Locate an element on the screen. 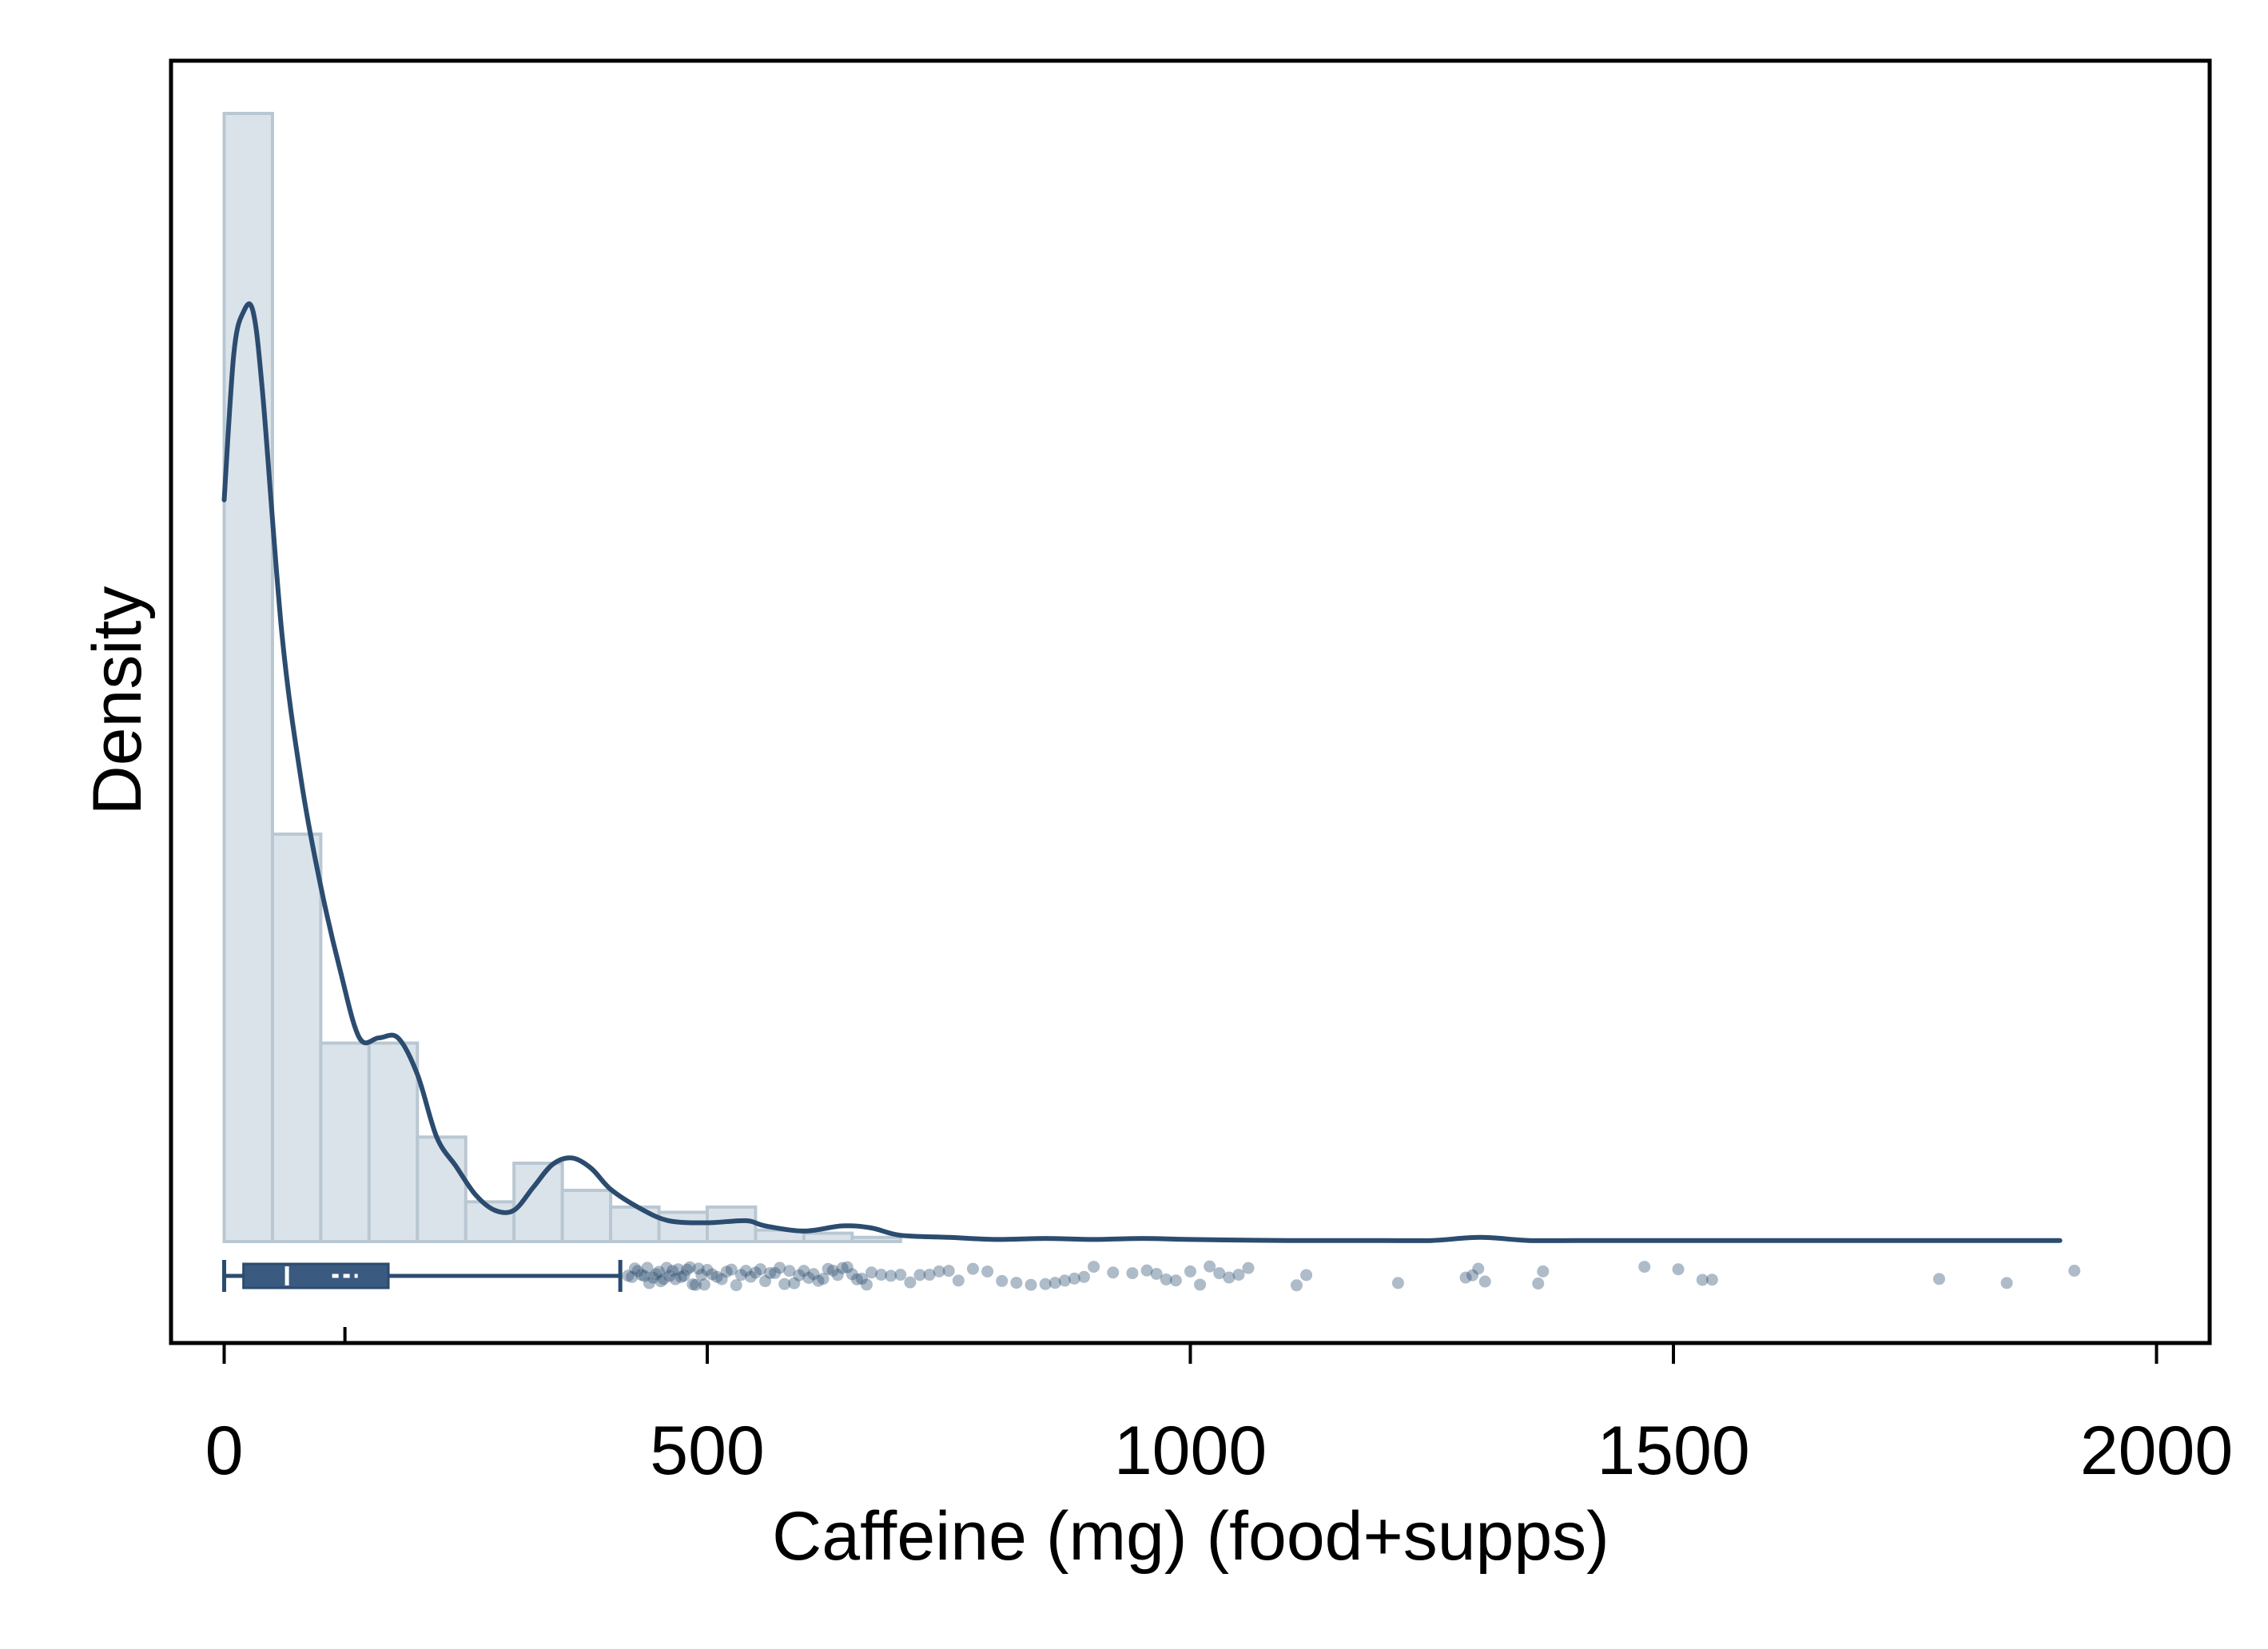  boxplot is located at coordinates (422, 1276).